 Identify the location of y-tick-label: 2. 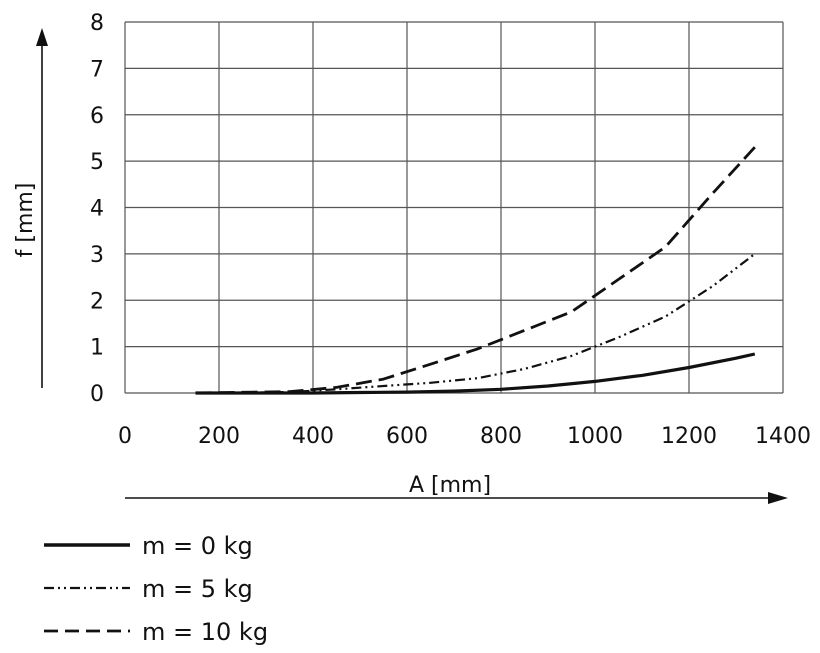
(97, 301).